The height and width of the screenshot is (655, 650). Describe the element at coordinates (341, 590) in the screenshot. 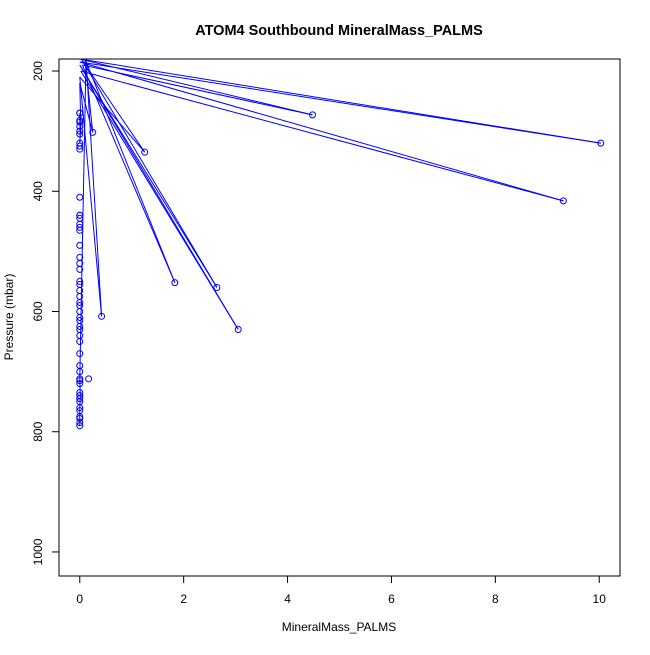

I see `x-axis: 0 2 4 6 8 10` at that location.